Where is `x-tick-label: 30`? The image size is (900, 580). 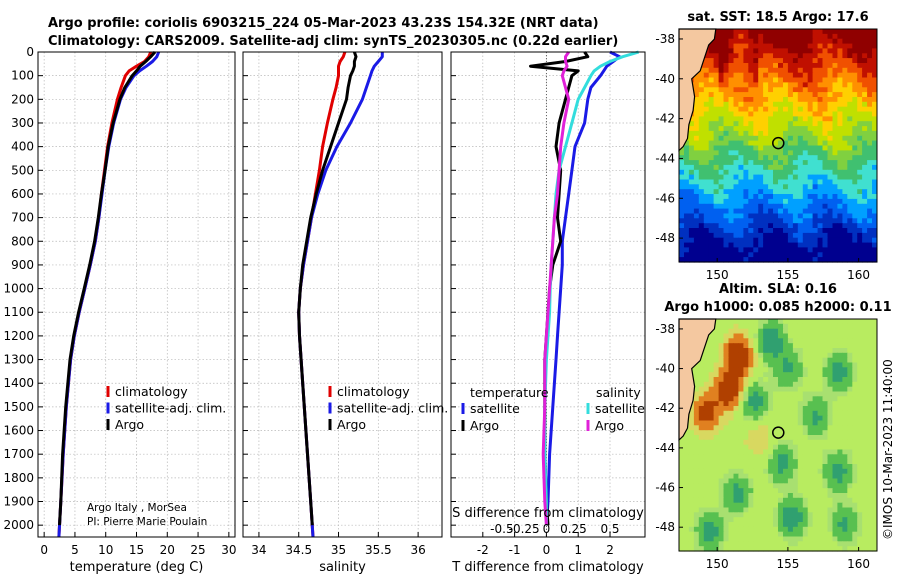
x-tick-label: 30 is located at coordinates (228, 550).